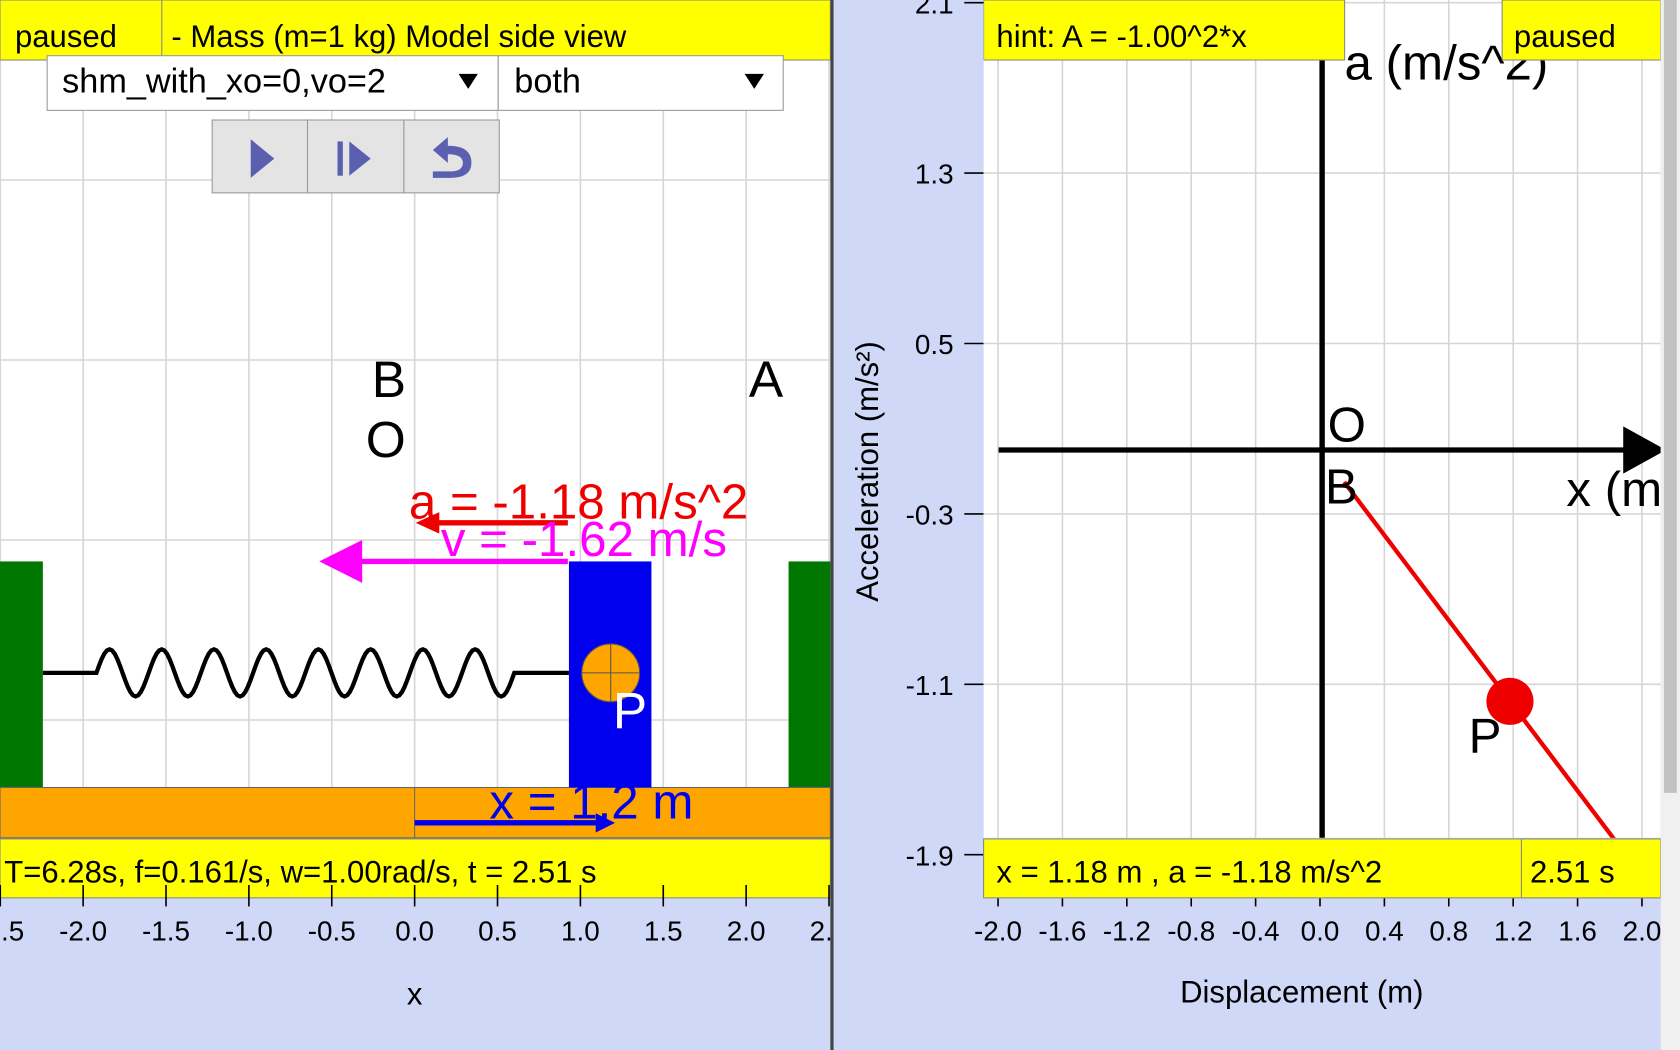 The height and width of the screenshot is (1050, 1680). I want to click on spring, so click(305, 672).